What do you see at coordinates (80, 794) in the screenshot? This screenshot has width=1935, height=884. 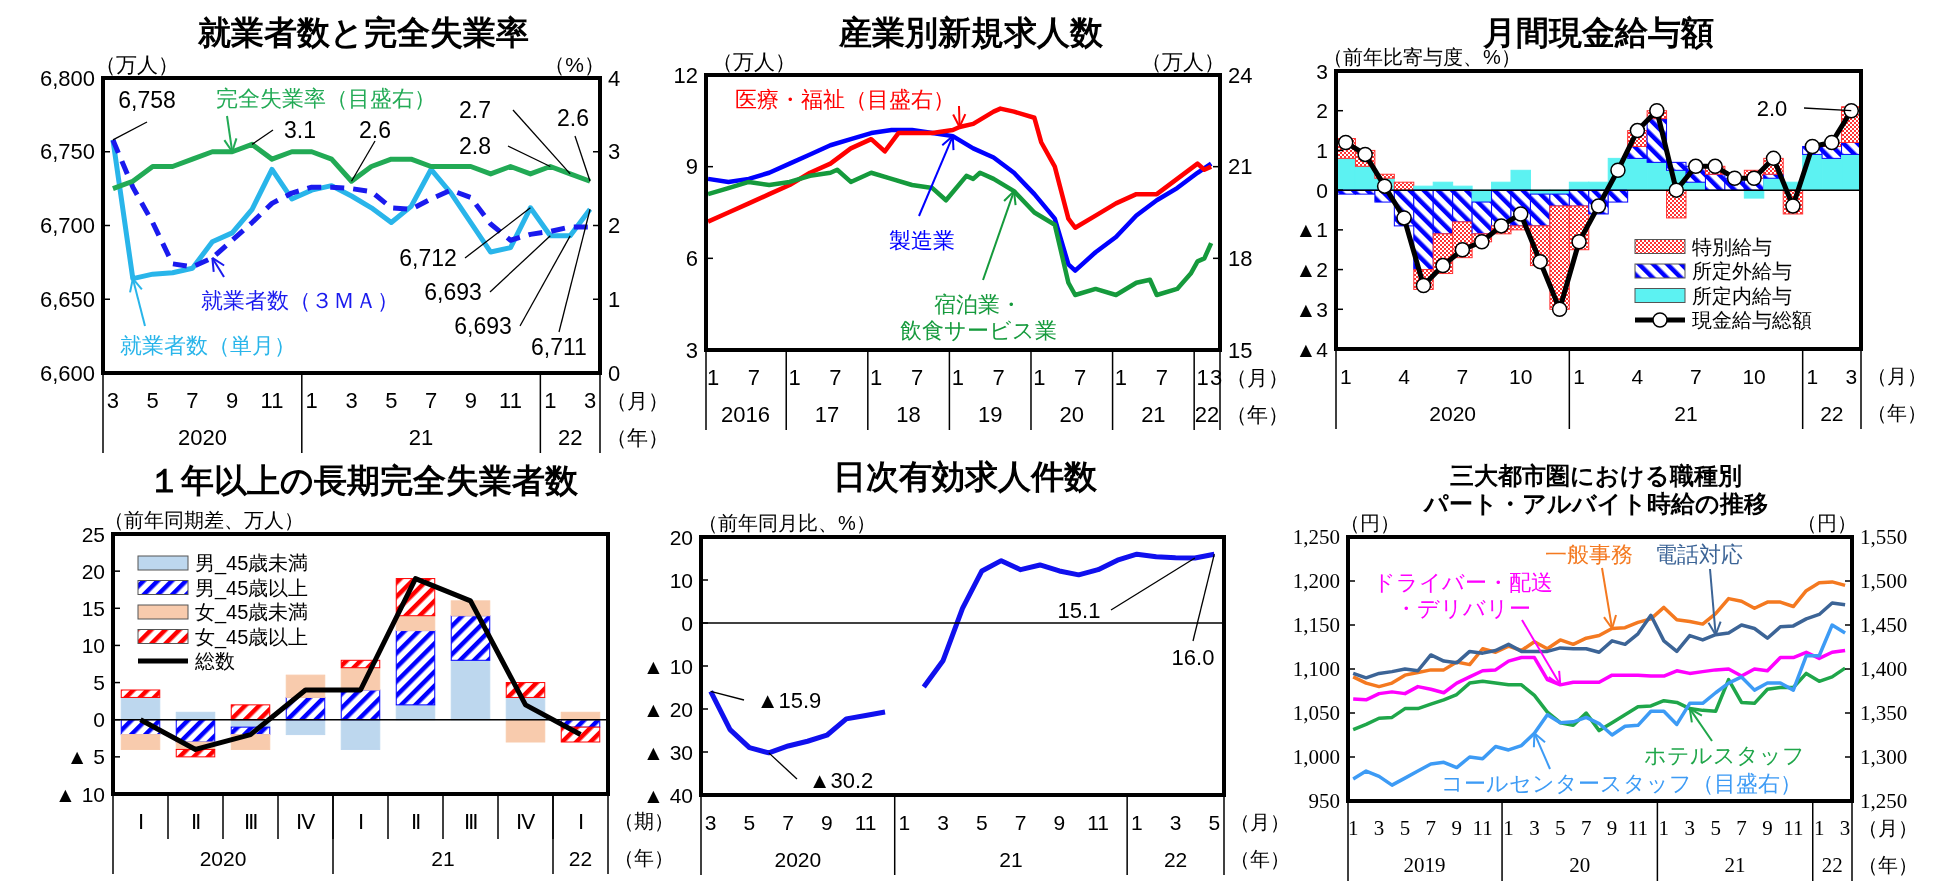 I see `y-tick-label: ▲ 10` at bounding box center [80, 794].